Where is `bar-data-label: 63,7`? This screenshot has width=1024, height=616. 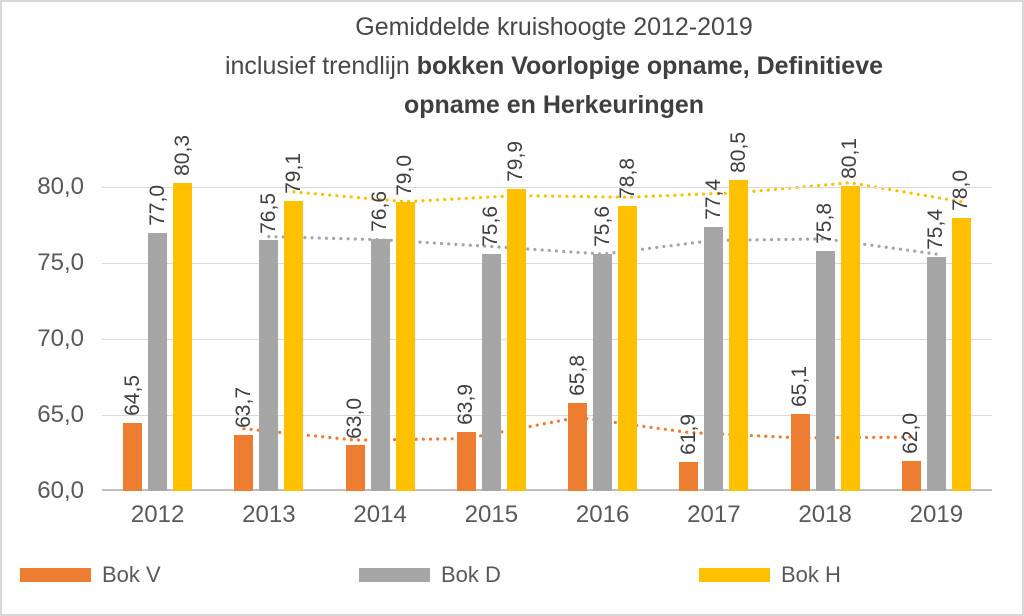 bar-data-label: 63,7 is located at coordinates (243, 407).